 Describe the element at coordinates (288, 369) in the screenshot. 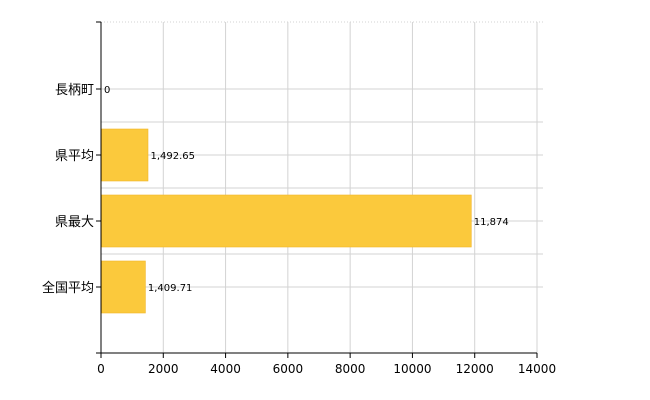

I see `x-tick-label-6000: 6000` at that location.